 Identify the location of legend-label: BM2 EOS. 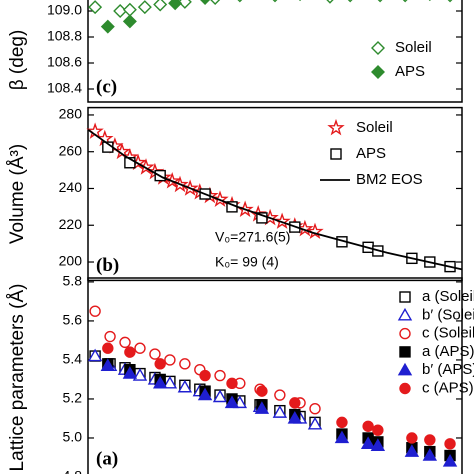
(389, 179).